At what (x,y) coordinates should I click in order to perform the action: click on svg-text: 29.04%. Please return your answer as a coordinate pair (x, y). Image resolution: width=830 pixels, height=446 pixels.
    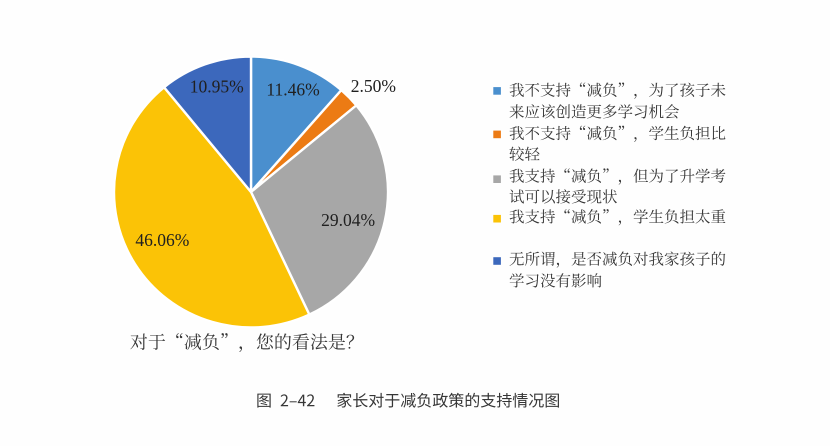
    Looking at the image, I should click on (348, 220).